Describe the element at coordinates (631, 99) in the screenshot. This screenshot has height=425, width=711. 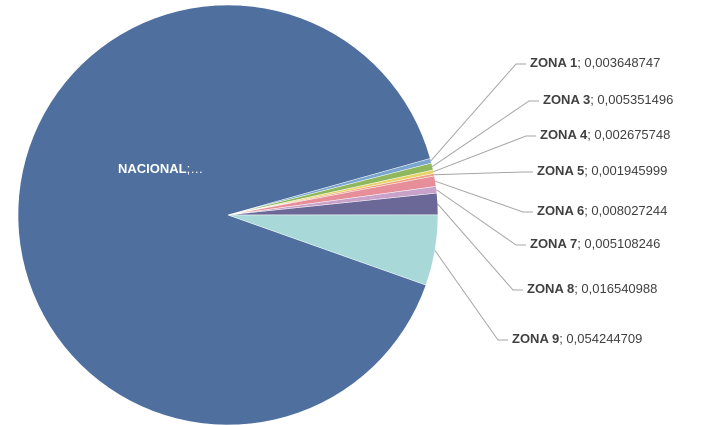
I see `label-value: ; 0,005351496` at that location.